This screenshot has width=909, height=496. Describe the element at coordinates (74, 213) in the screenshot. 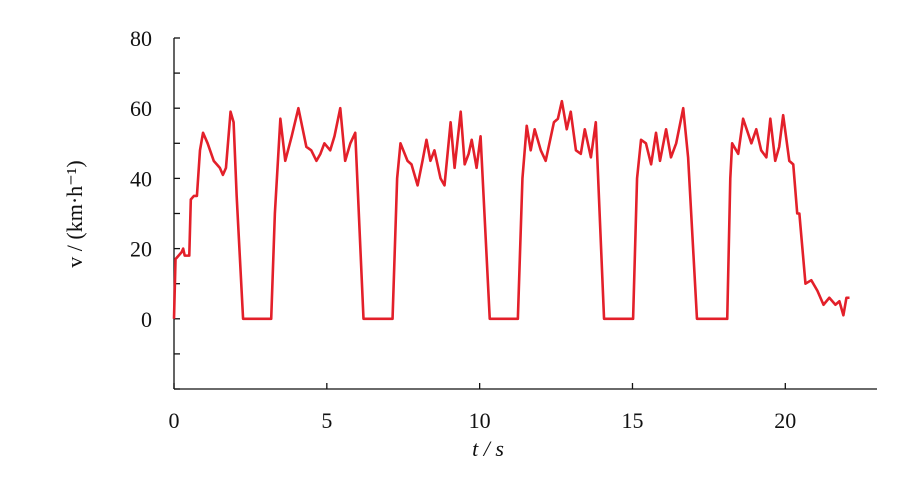

I see `y-axis-label: v / (km·h⁻¹)` at that location.